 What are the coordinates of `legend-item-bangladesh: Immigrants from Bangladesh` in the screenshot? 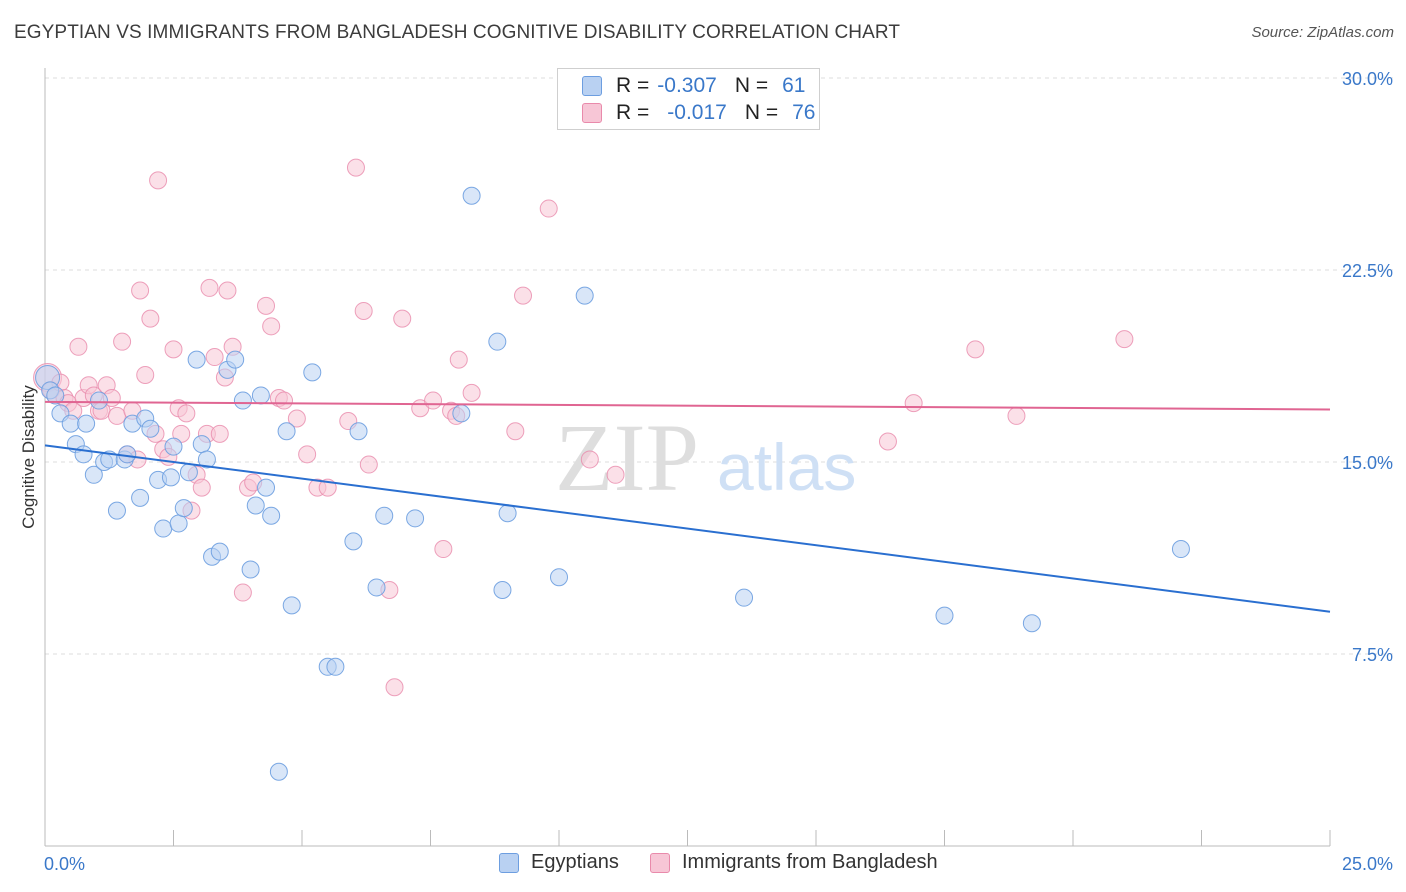 It's located at (794, 862).